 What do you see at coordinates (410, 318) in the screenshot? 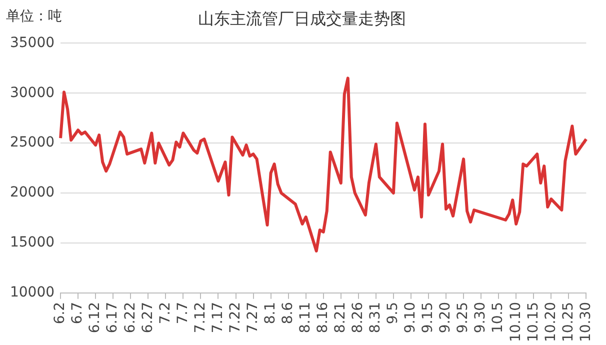
I see `x-tick-label: 9.10` at bounding box center [410, 318].